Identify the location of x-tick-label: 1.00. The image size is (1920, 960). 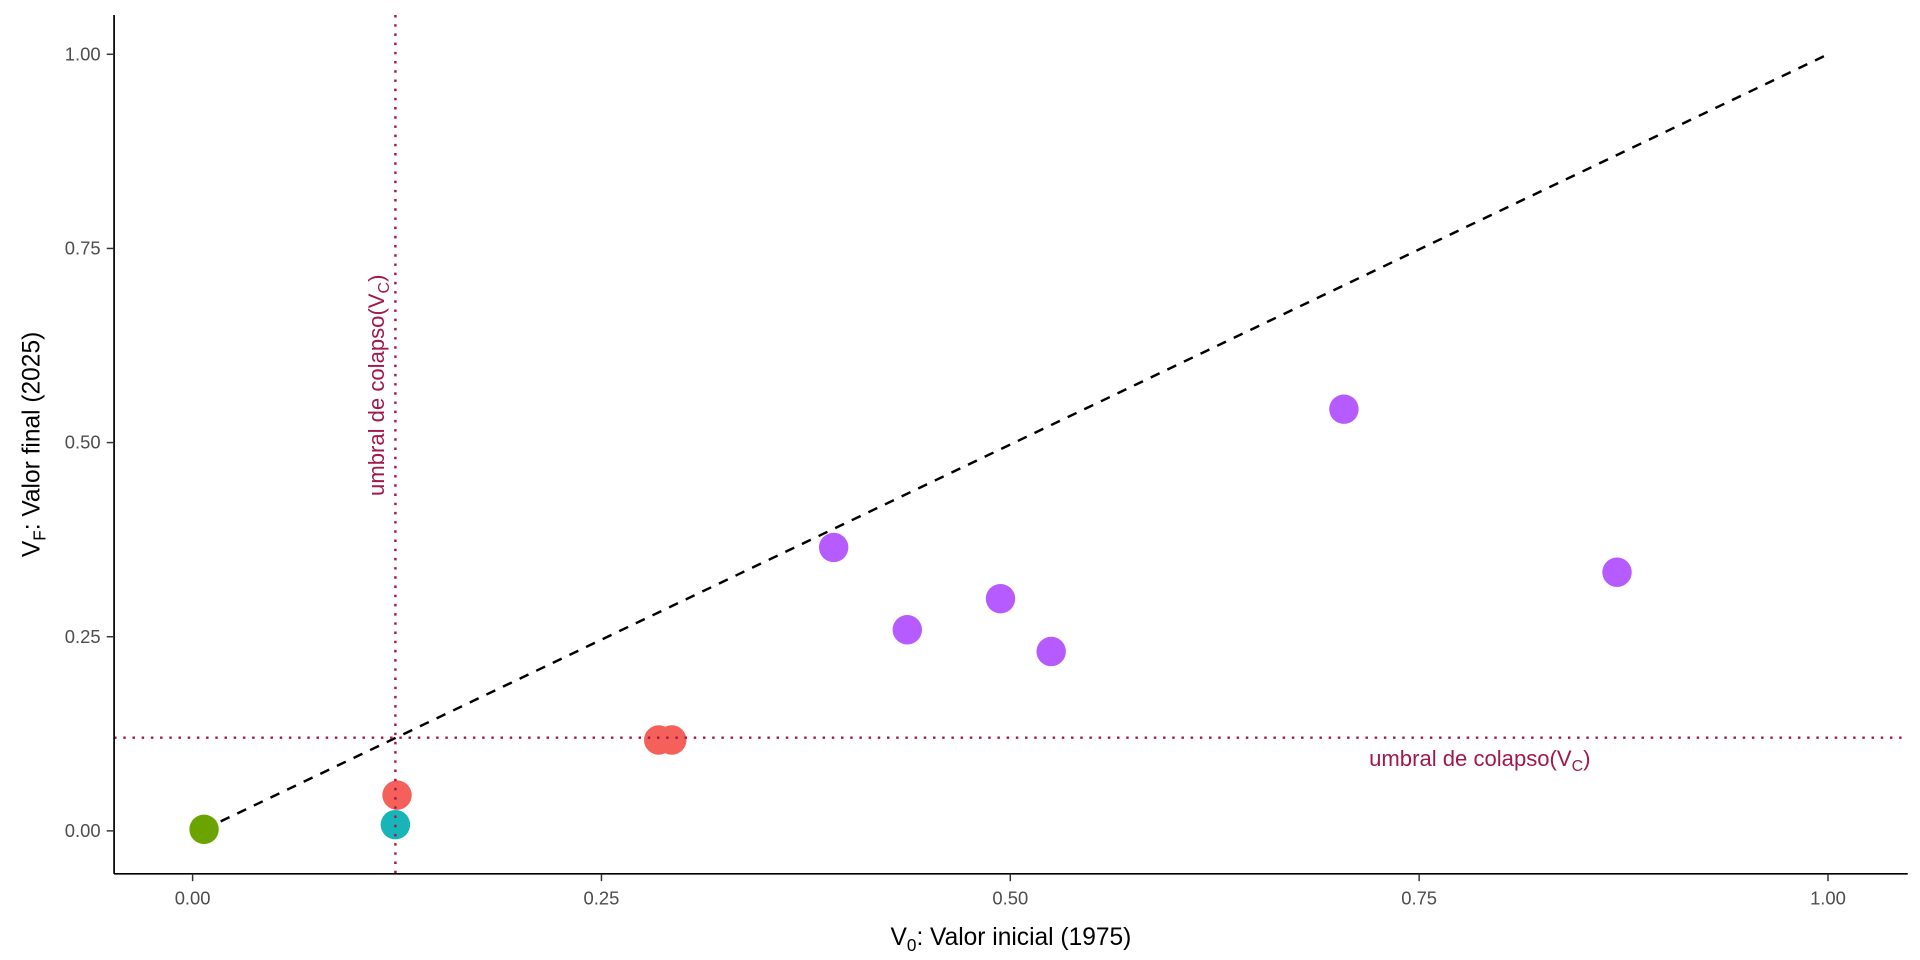
(1828, 897).